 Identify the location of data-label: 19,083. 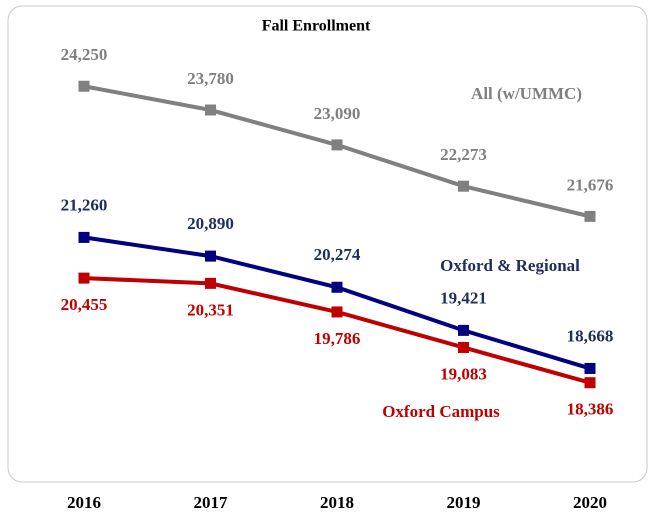
(463, 373).